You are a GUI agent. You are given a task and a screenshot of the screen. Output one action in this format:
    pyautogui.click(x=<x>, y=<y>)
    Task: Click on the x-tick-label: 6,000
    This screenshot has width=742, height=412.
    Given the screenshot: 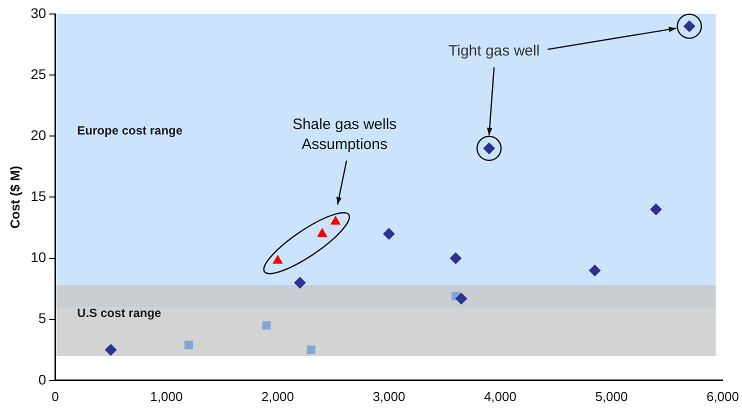 What is the action you would take?
    pyautogui.click(x=723, y=396)
    